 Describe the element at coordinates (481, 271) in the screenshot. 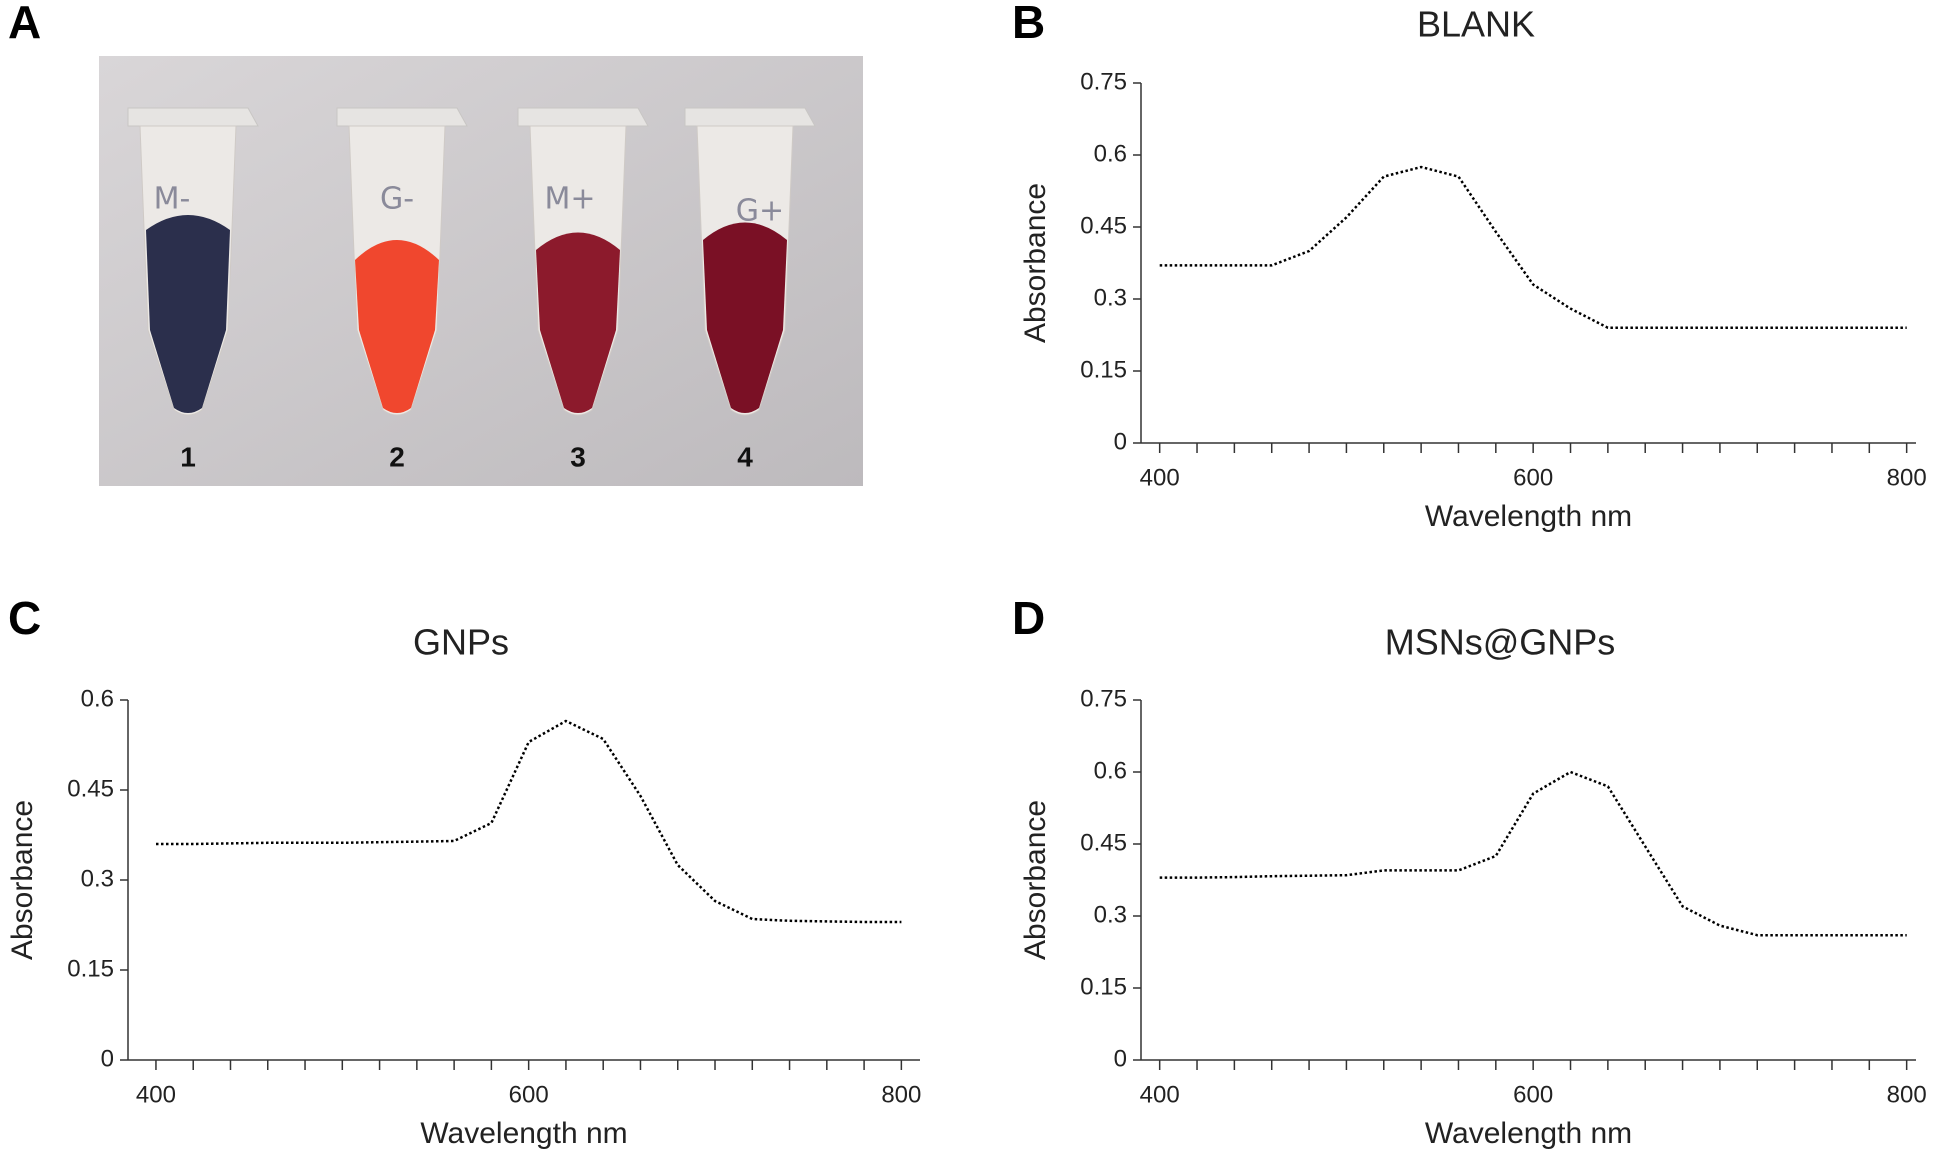

I see `photo: M- G- M+ G+ 1 2 3 4` at that location.